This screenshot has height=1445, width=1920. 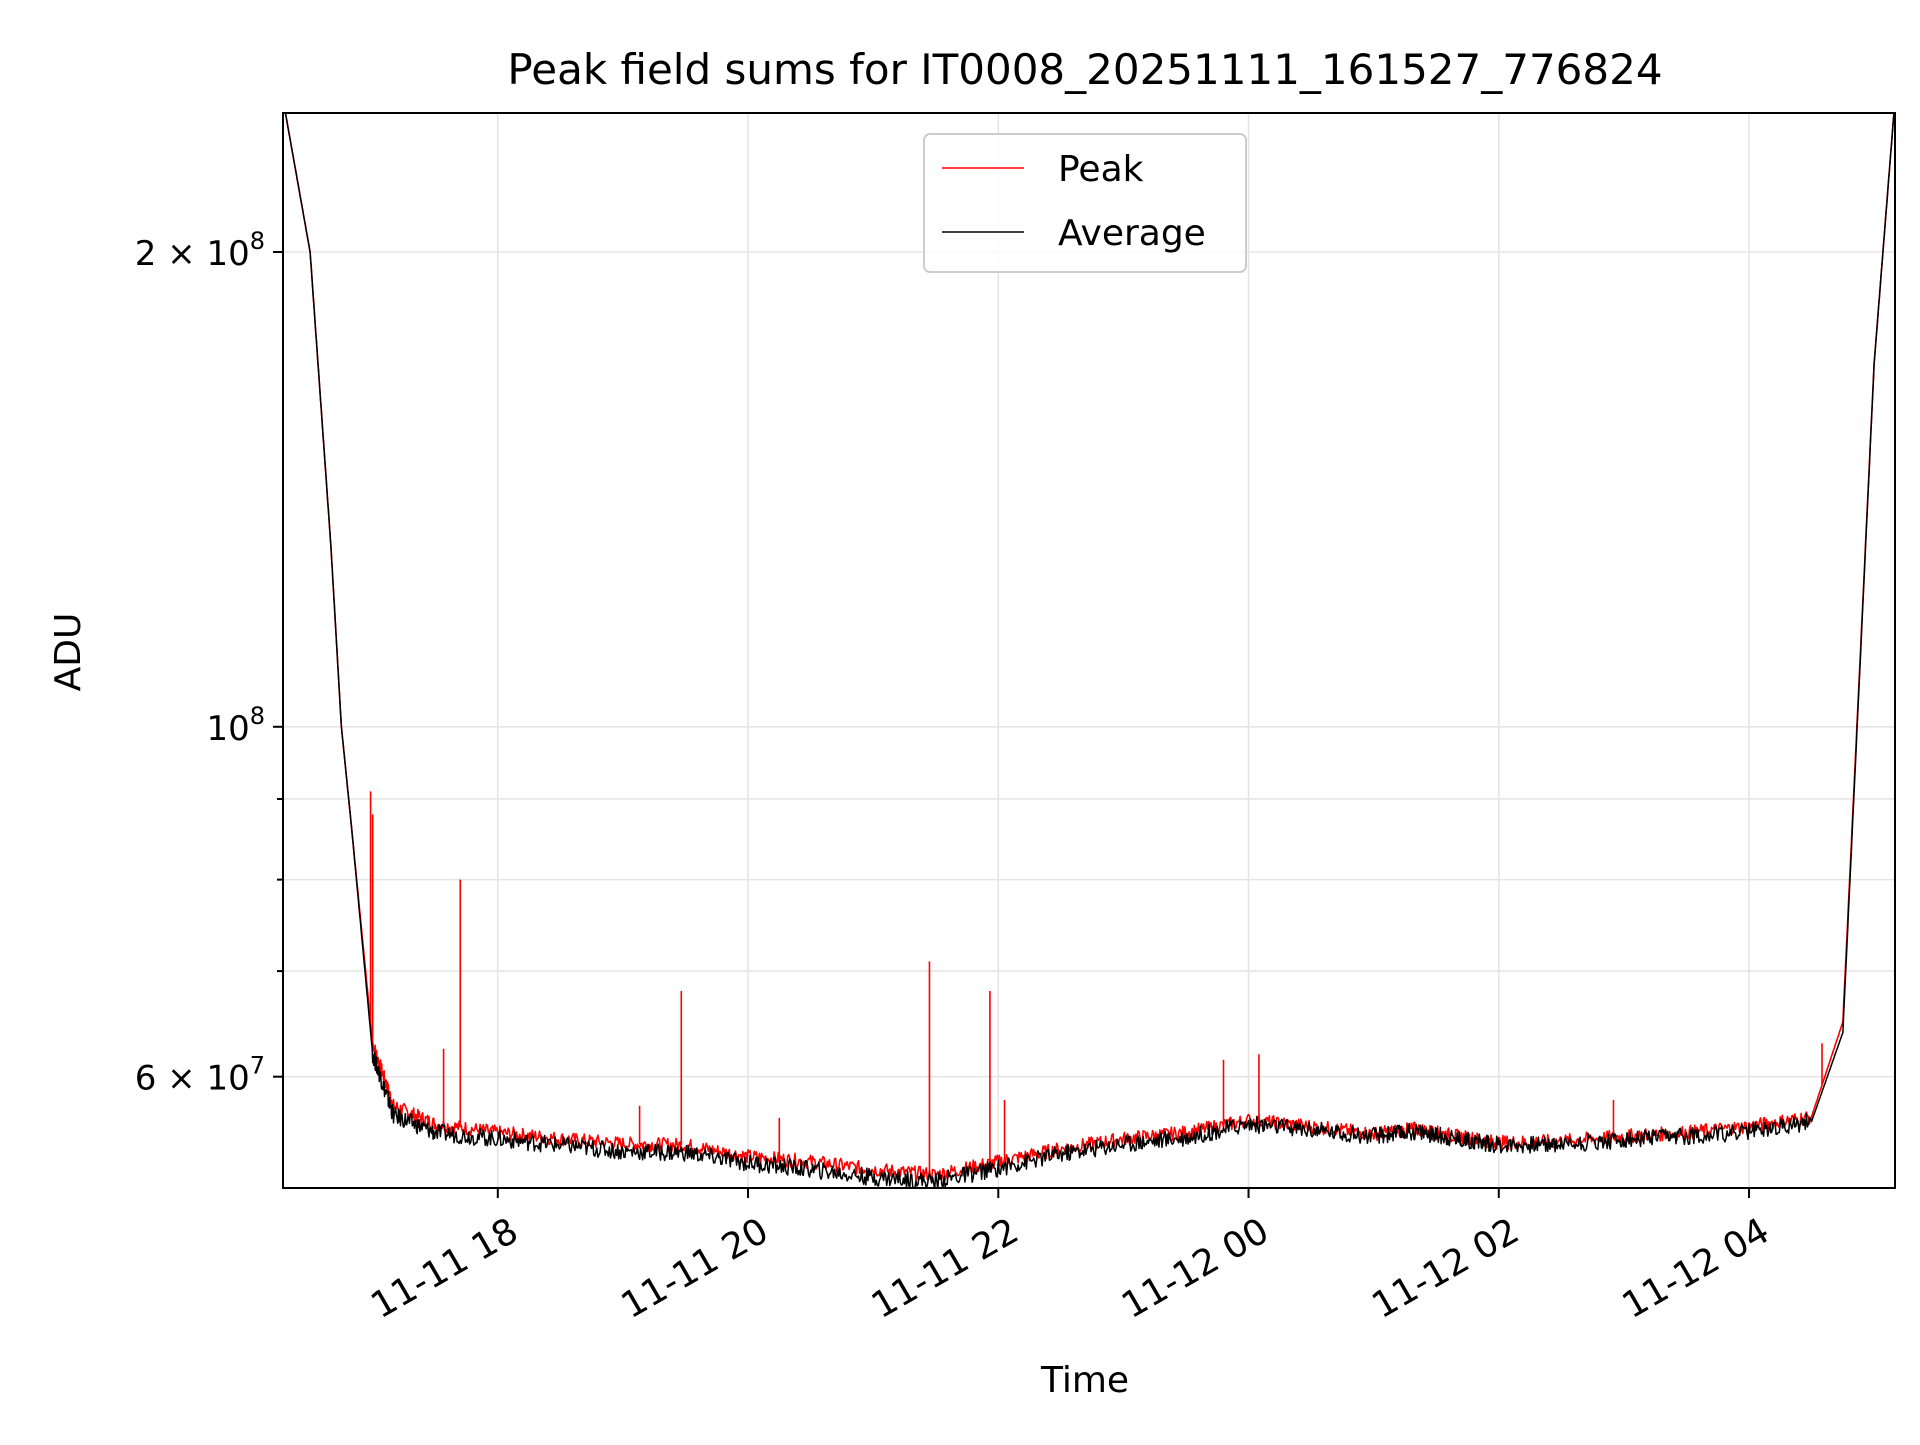 What do you see at coordinates (1132, 233) in the screenshot?
I see `legend-average-label: Average` at bounding box center [1132, 233].